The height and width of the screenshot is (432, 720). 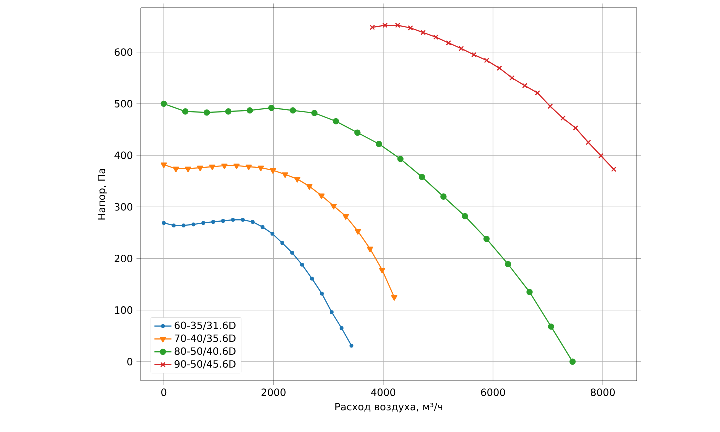 What do you see at coordinates (103, 194) in the screenshot?
I see `y-axis-title: Напор, Па` at bounding box center [103, 194].